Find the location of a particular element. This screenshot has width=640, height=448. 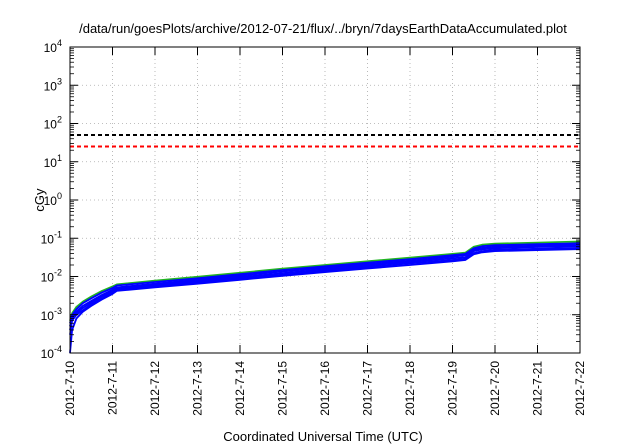

y-tick-label: 10⁻¹ is located at coordinates (51, 237).